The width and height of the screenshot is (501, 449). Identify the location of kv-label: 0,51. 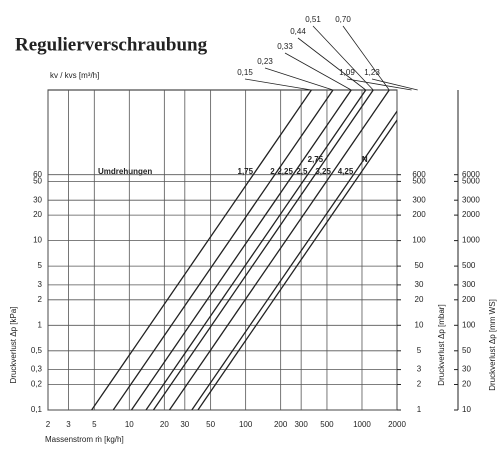
(313, 19).